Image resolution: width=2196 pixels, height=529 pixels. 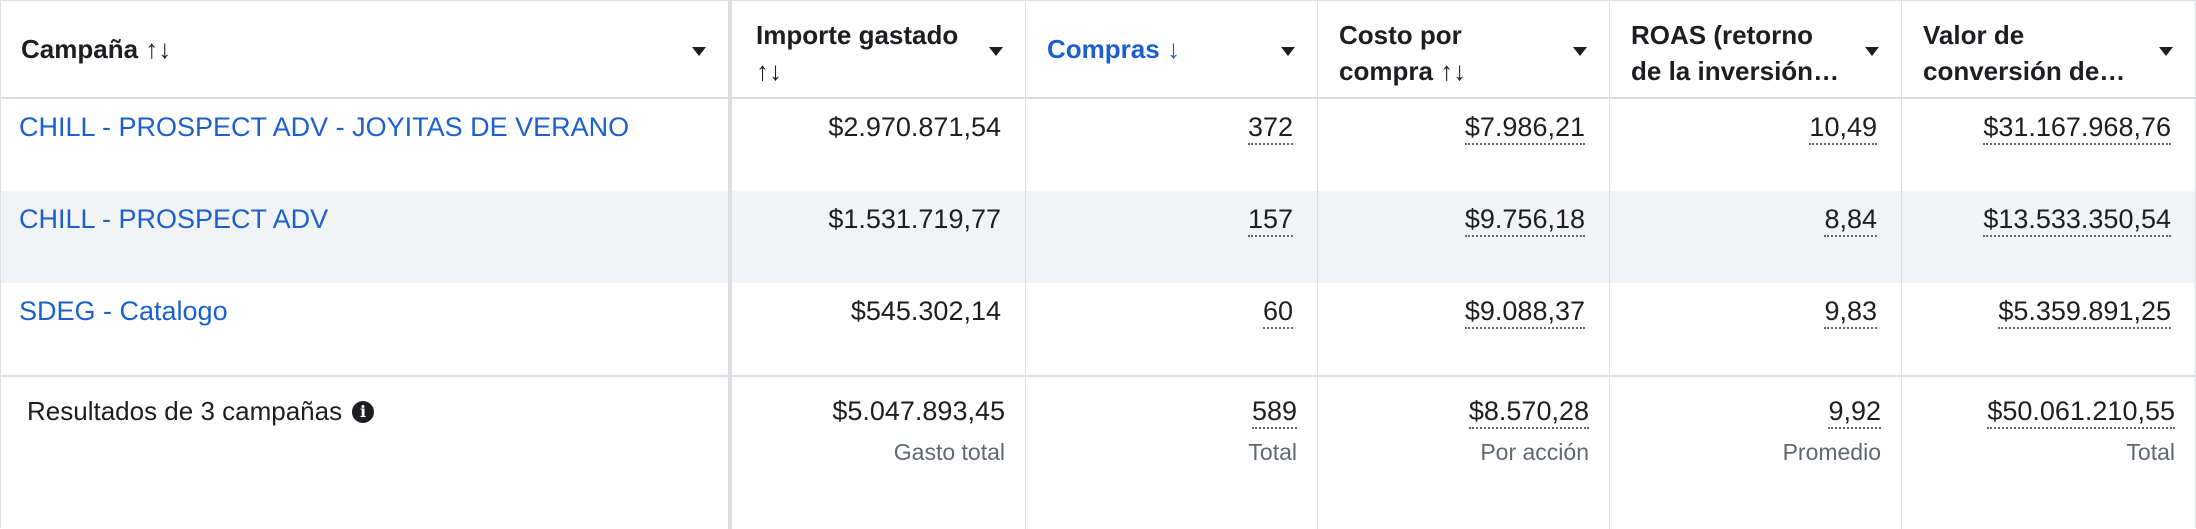 I want to click on purchases-cell: 60, so click(x=1172, y=329).